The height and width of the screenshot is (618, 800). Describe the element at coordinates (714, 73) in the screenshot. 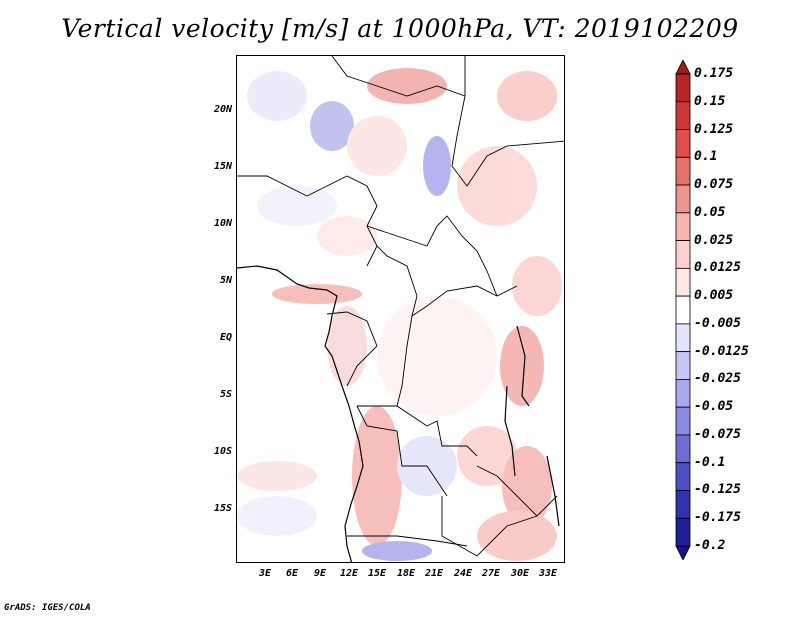

I see `colorbar-tick-label: 0.175` at that location.